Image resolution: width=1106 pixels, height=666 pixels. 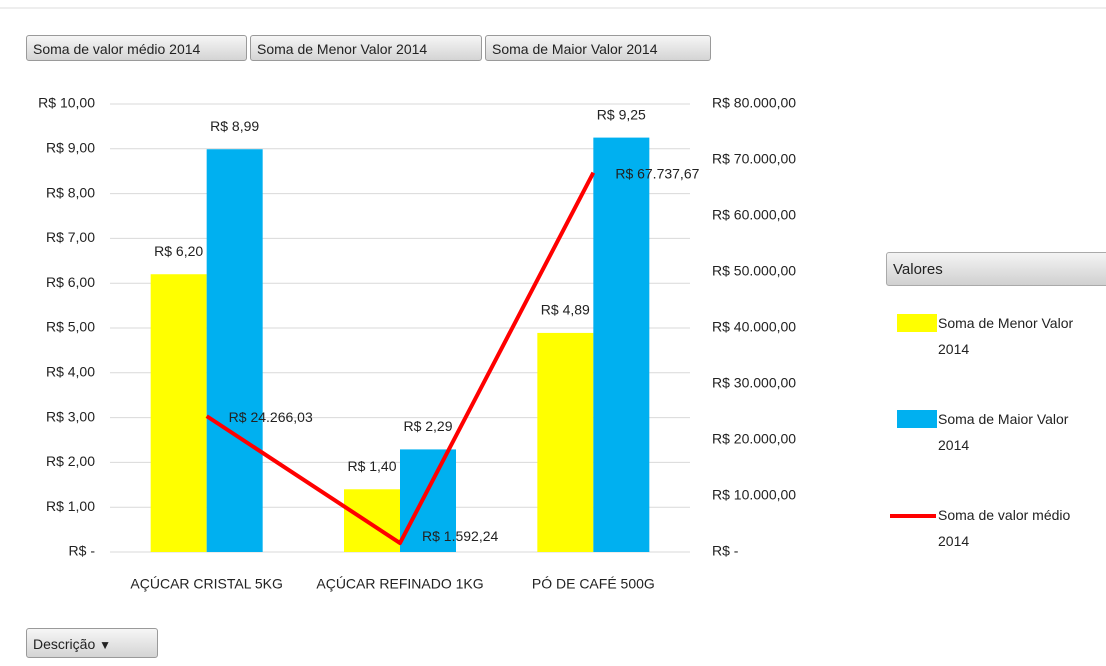 I want to click on x-tick-label: AÇÚCAR CRISTAL 5KG, so click(x=206, y=584).